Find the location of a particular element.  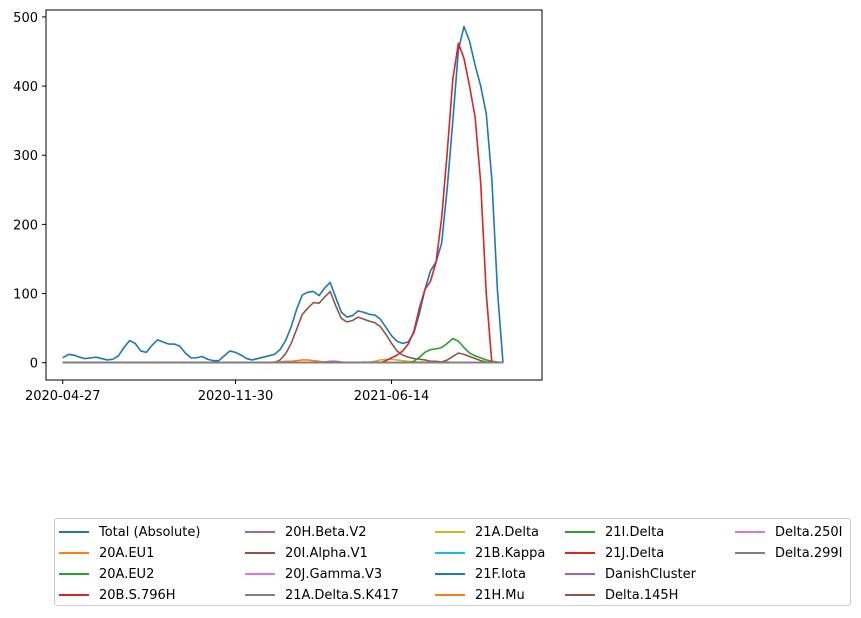

y-tick-label: 400 is located at coordinates (25, 87).